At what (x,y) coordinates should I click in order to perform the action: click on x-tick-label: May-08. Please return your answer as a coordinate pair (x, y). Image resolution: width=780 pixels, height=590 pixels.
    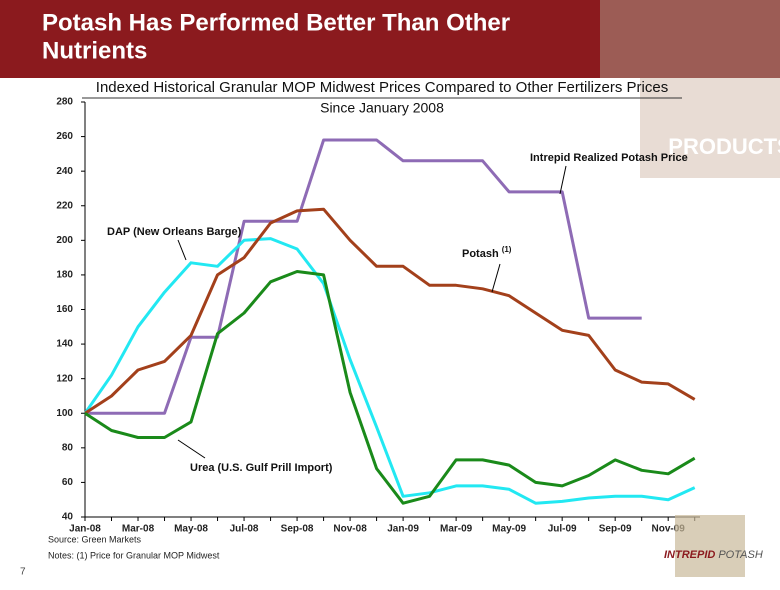
    Looking at the image, I should click on (191, 529).